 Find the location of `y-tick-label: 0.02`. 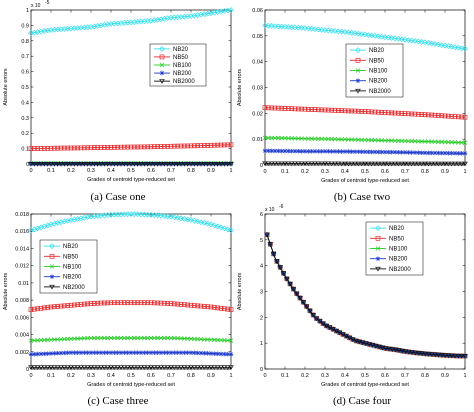

y-tick-label: 0.02 is located at coordinates (257, 114).